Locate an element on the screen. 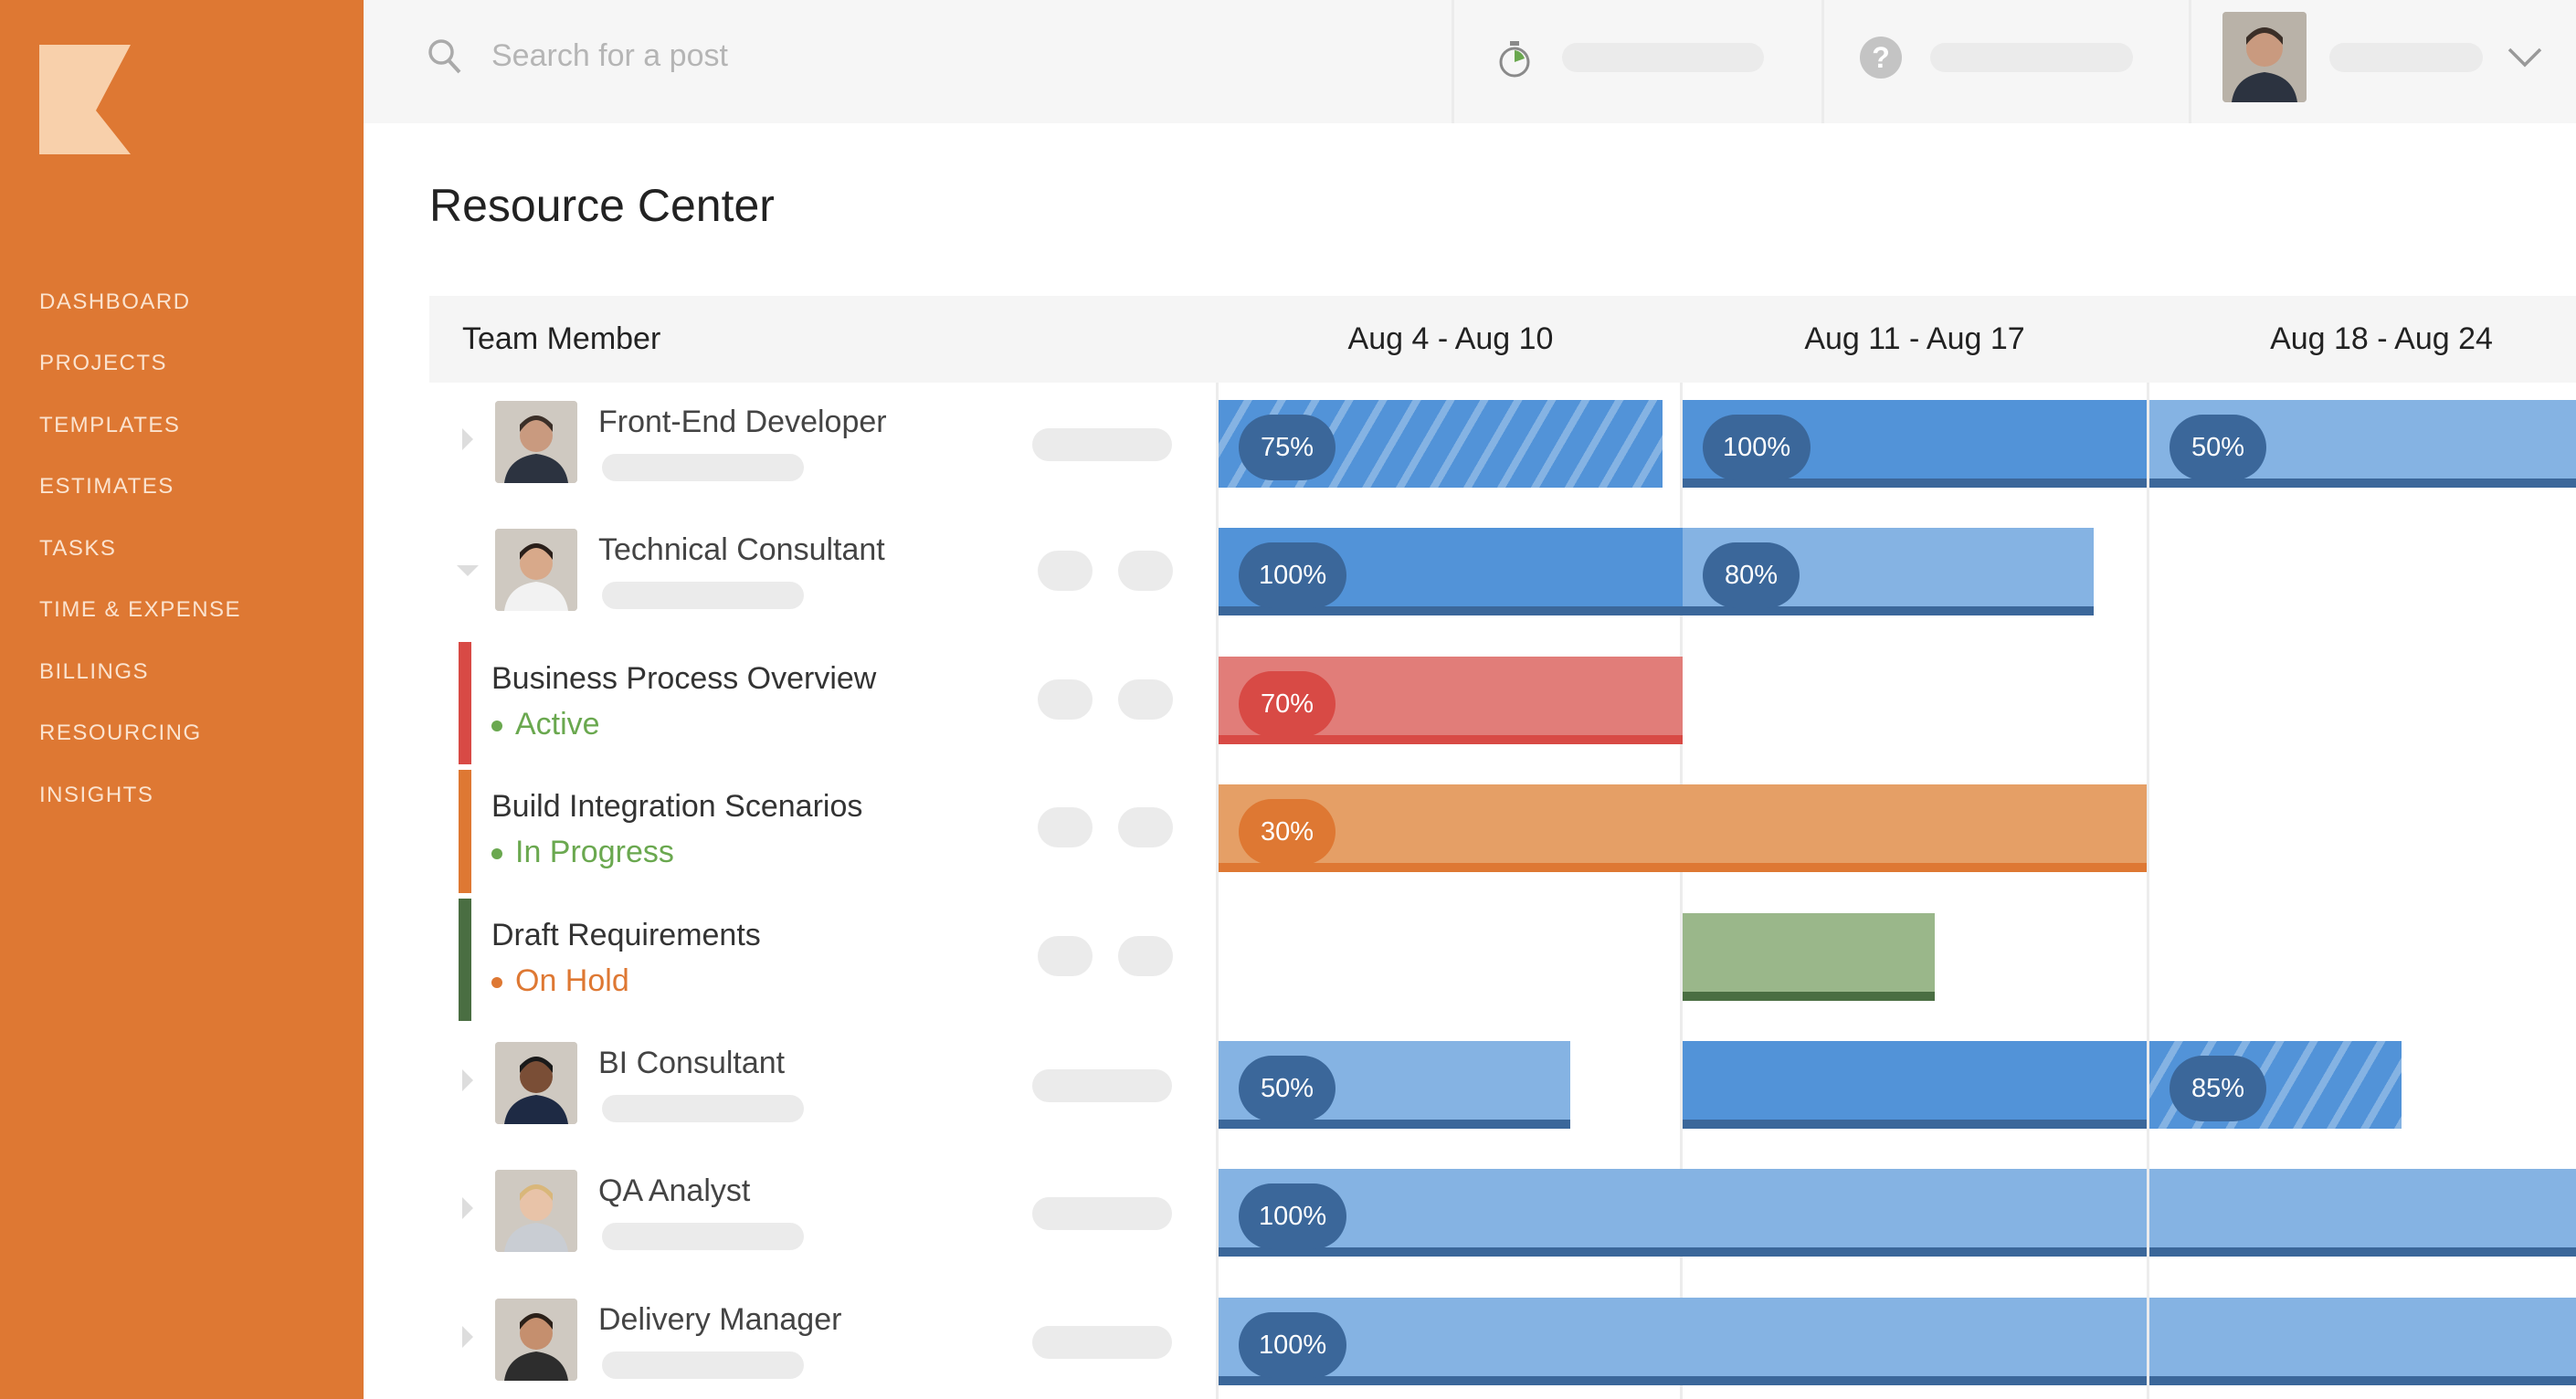 Image resolution: width=2576 pixels, height=1399 pixels. status-text: In Progress is located at coordinates (594, 852).